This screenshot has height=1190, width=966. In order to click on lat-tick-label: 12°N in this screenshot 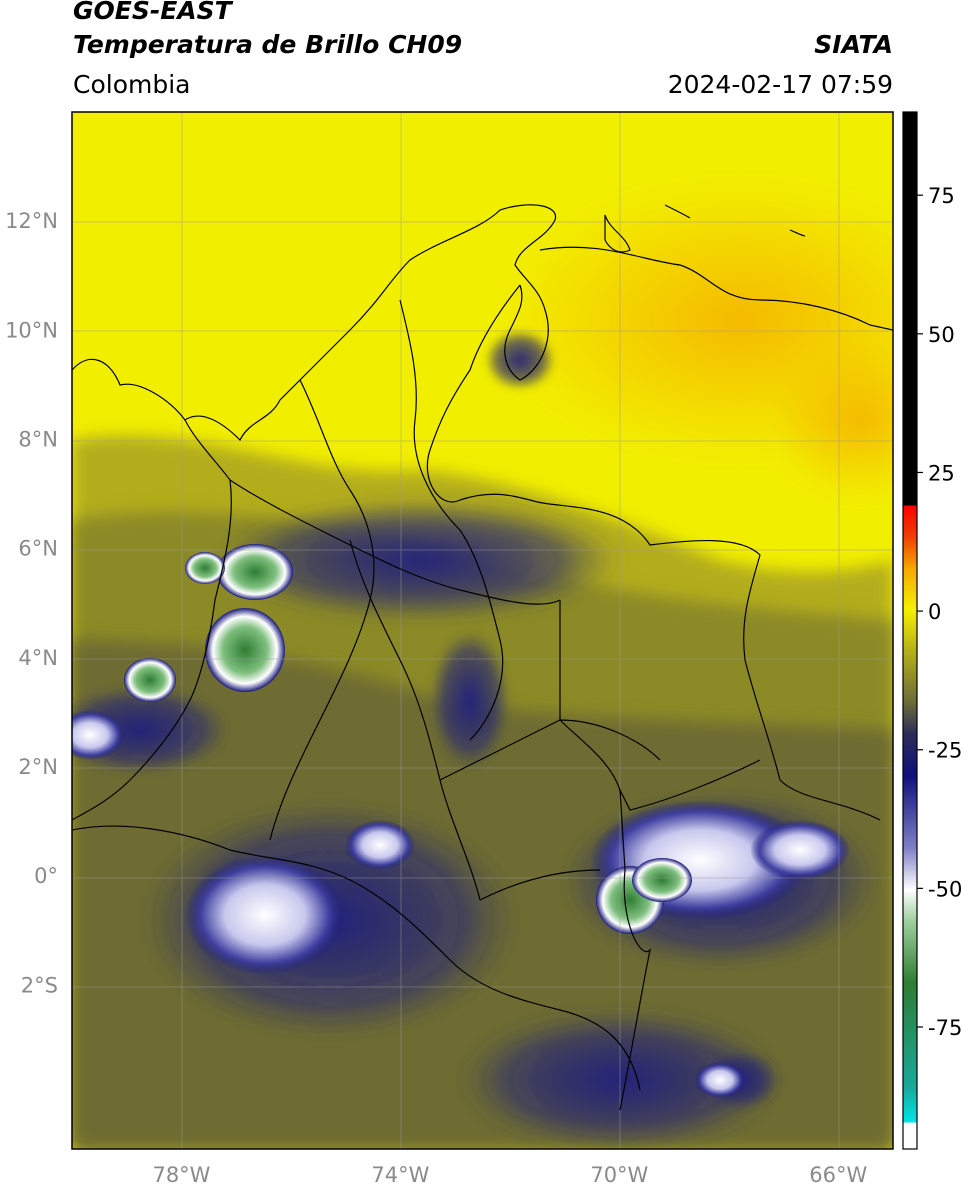, I will do `click(31, 221)`.